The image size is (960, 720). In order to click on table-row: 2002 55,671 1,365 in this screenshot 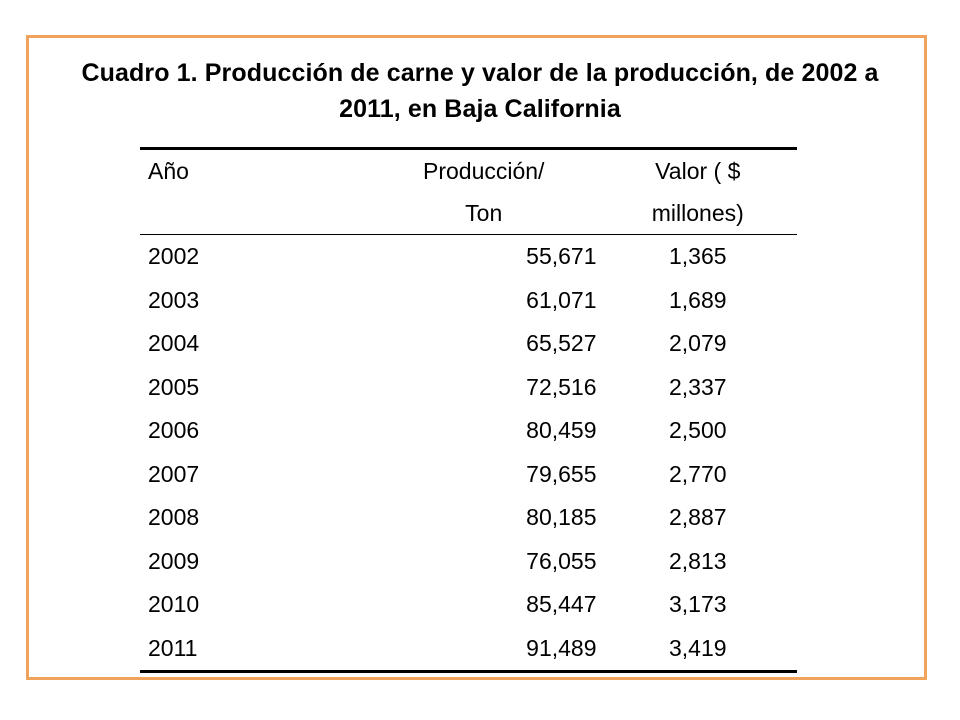, I will do `click(468, 257)`.